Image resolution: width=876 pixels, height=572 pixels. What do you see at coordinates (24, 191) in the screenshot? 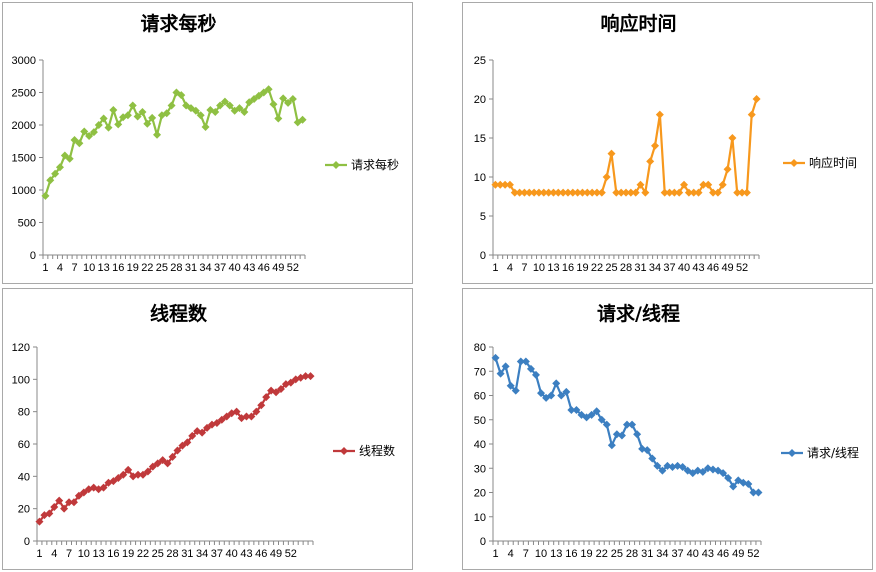
I see `y-tick-label: 1000` at bounding box center [24, 191].